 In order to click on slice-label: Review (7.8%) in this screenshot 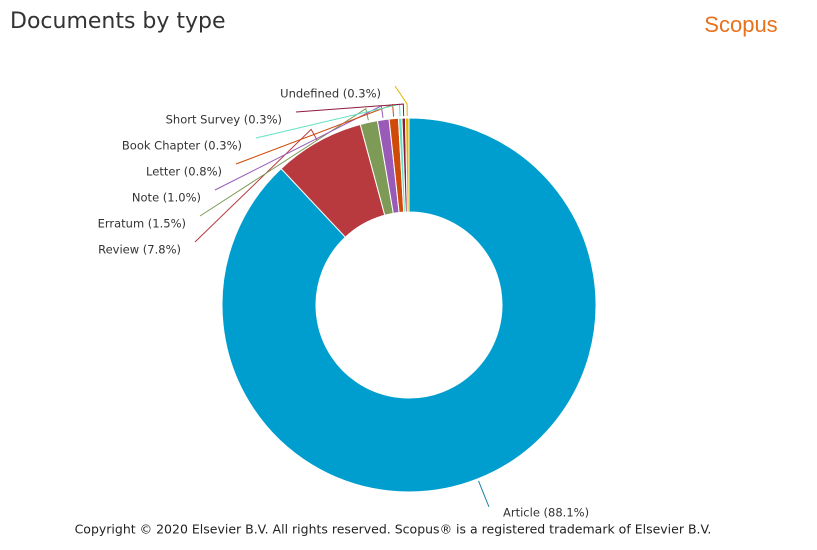, I will do `click(139, 250)`.